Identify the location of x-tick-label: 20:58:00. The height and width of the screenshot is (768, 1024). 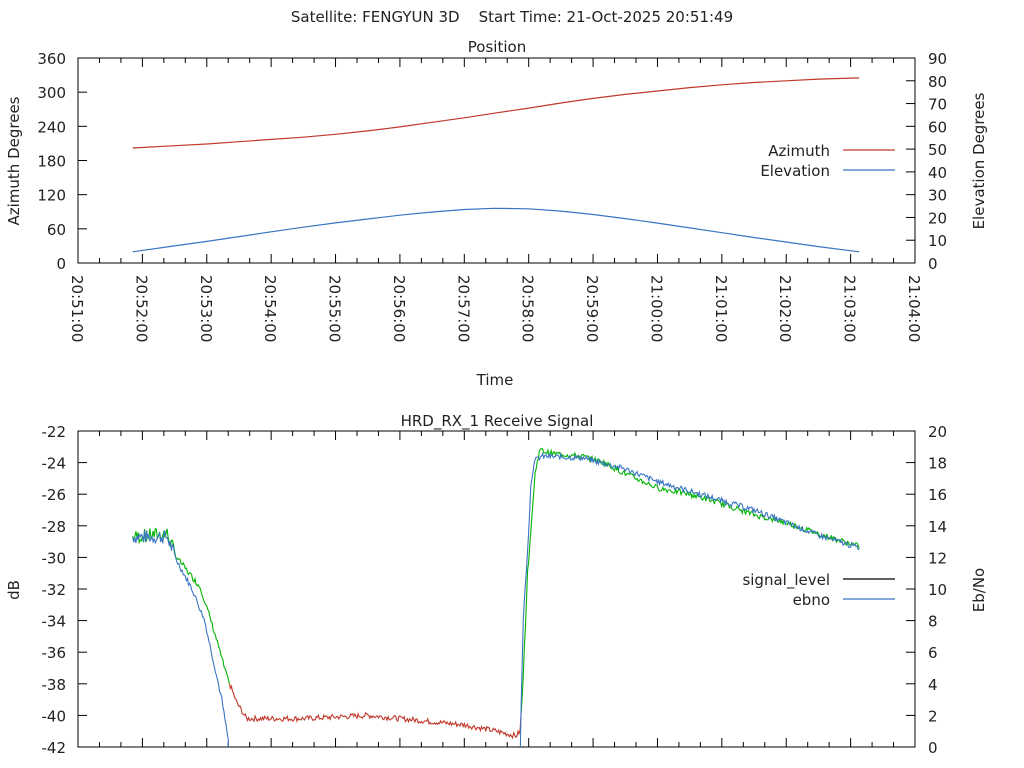
(528, 308).